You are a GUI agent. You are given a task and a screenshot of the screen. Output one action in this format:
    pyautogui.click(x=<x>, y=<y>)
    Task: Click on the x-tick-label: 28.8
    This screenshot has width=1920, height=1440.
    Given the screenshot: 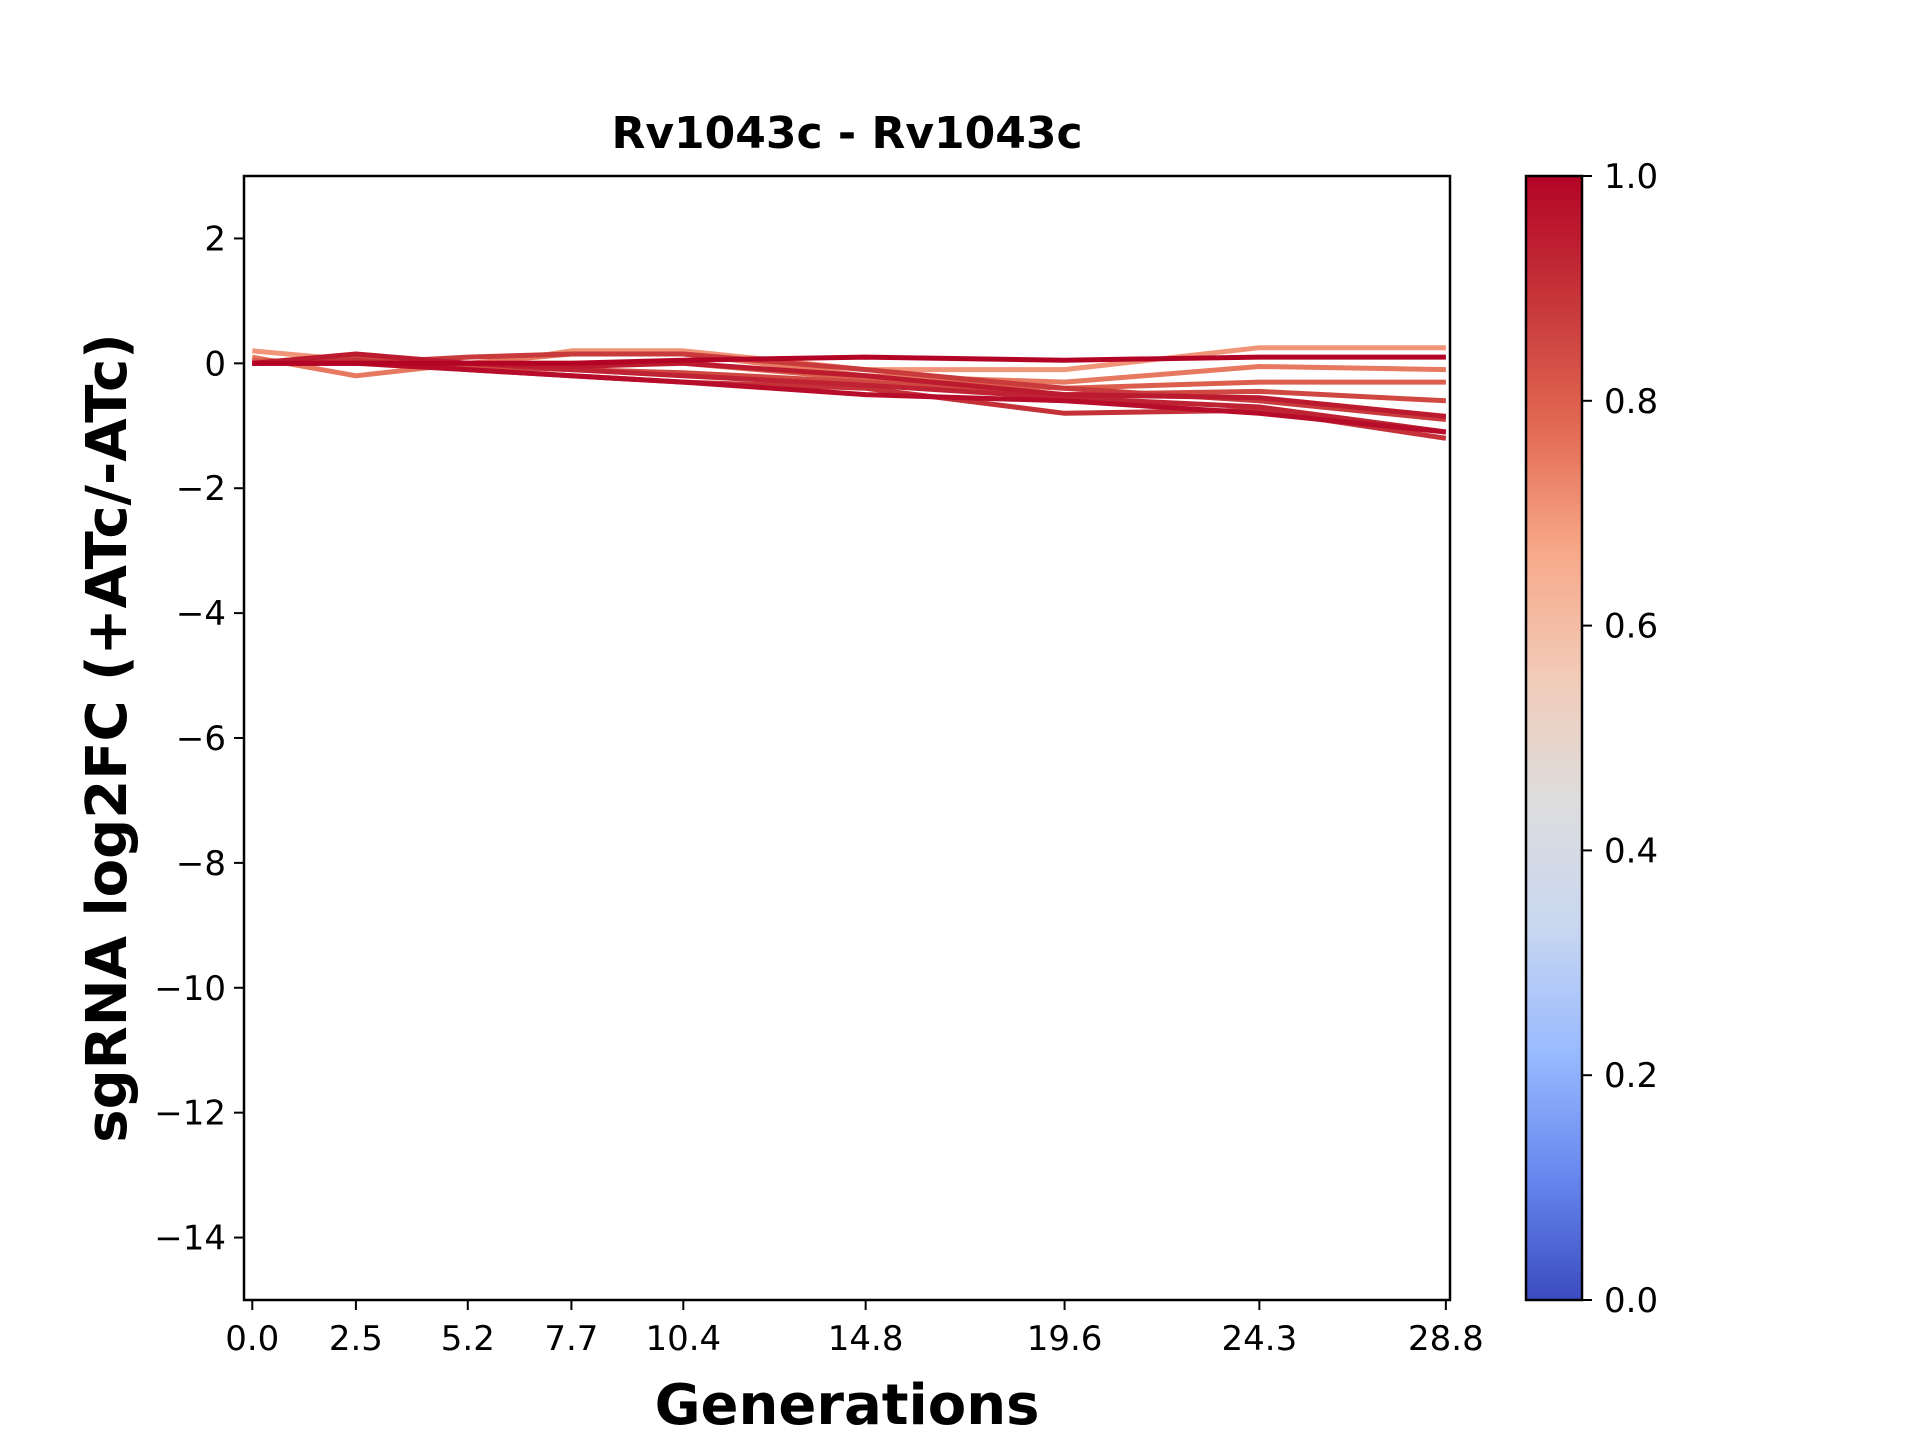 What is the action you would take?
    pyautogui.click(x=1446, y=1339)
    